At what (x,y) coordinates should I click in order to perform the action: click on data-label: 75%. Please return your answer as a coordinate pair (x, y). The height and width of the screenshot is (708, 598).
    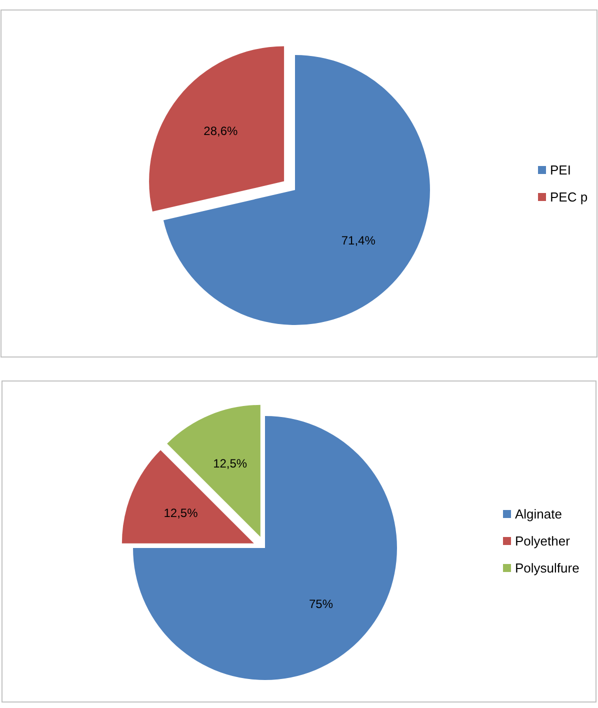
    Looking at the image, I should click on (321, 604).